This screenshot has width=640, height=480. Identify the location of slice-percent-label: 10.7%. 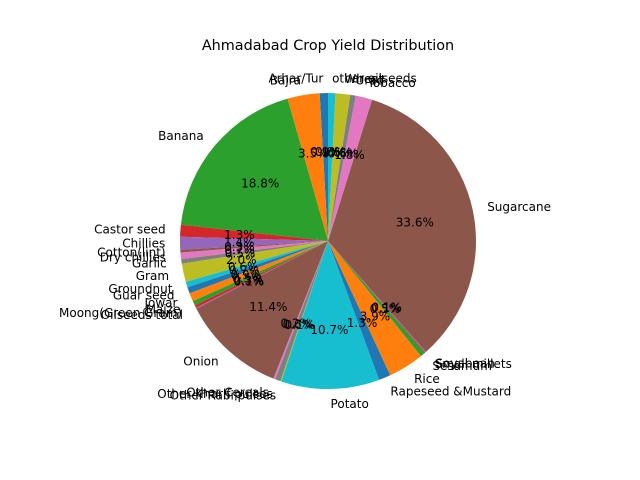
(329, 330).